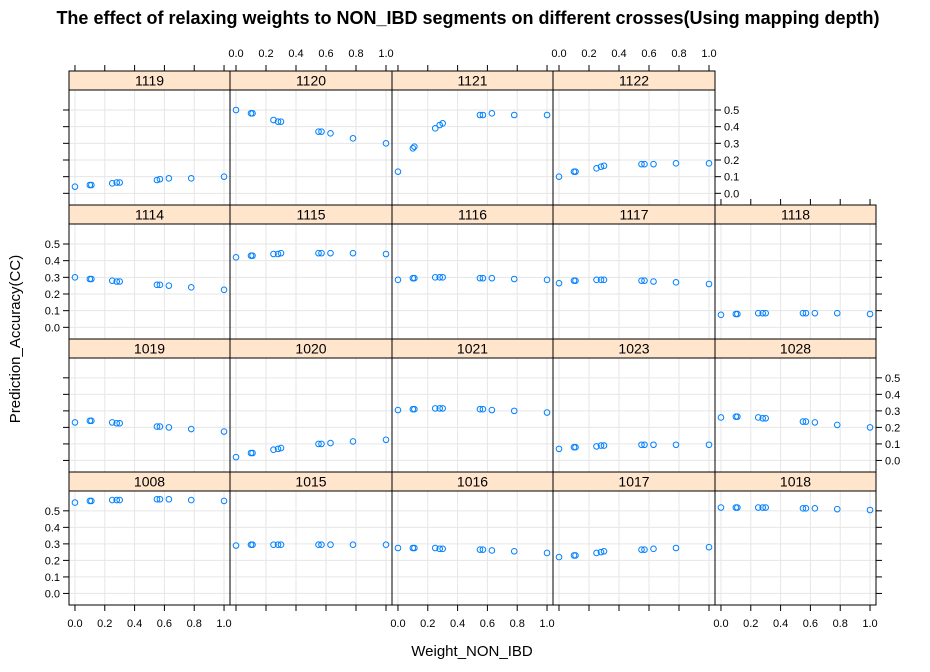 The height and width of the screenshot is (672, 930). Describe the element at coordinates (634, 405) in the screenshot. I see `panel-1023: 1023` at that location.